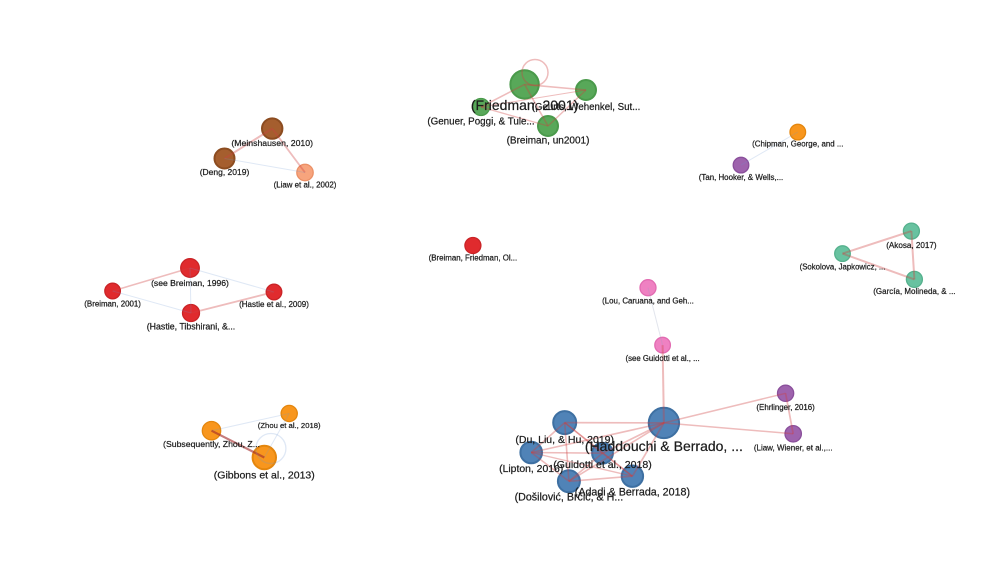 This screenshot has height=588, width=1000. What do you see at coordinates (785, 407) in the screenshot?
I see `svg-text: (Ehrlinger, 2016)` at bounding box center [785, 407].